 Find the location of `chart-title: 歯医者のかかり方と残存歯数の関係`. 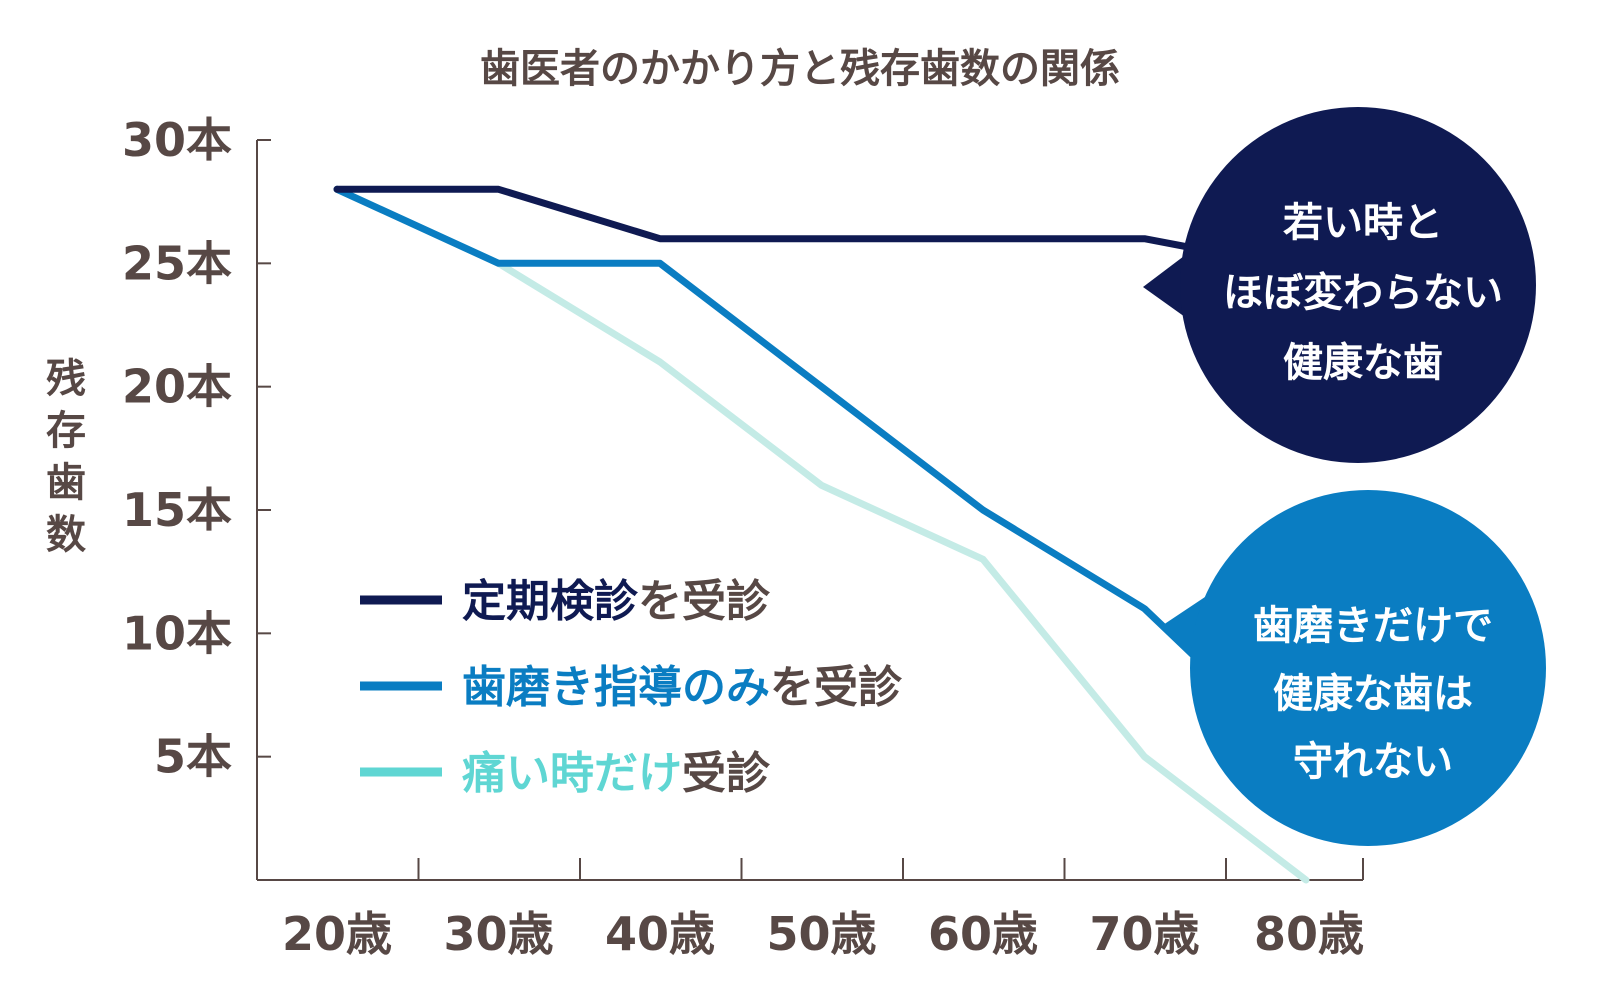

chart-title: 歯医者のかかり方と残存歯数の関係 is located at coordinates (800, 69).